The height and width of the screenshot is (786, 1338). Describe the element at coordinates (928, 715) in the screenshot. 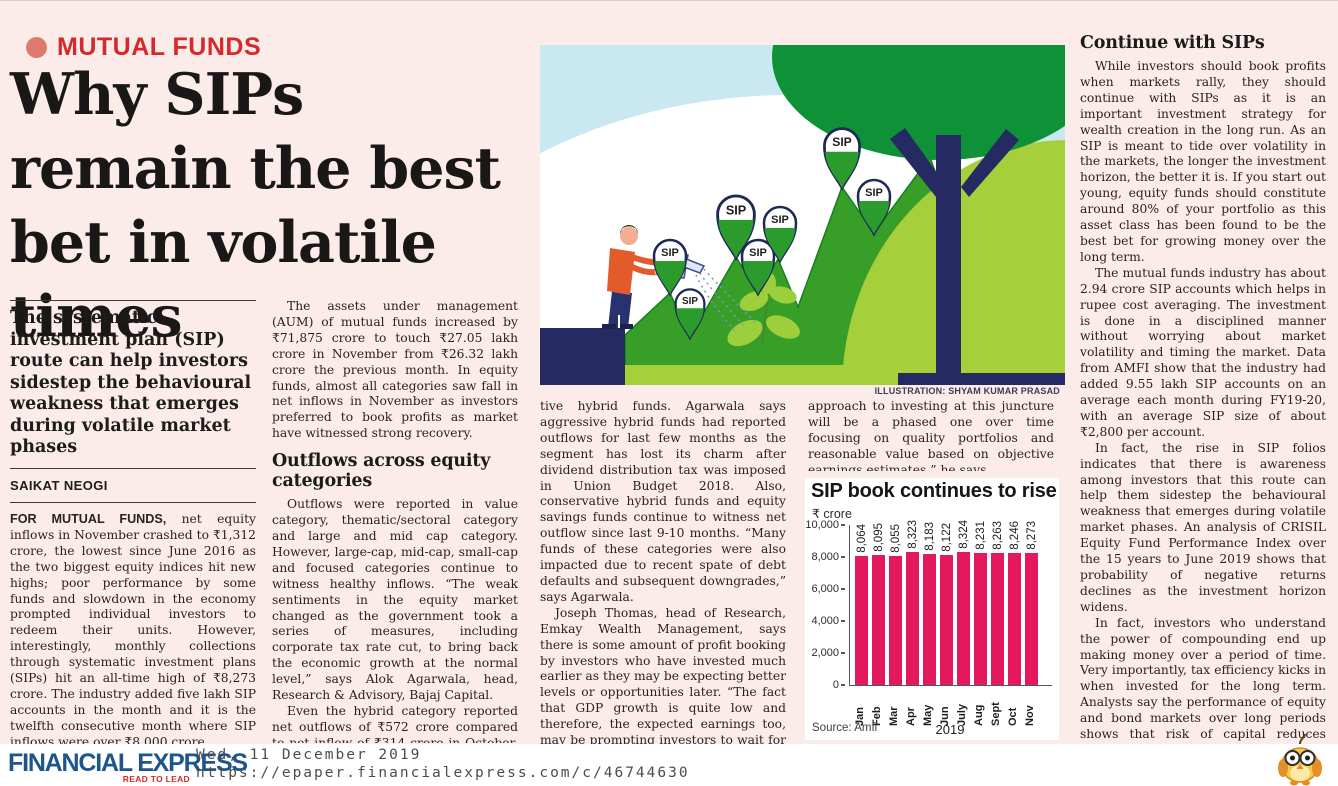

I see `chart-x-label: May` at that location.